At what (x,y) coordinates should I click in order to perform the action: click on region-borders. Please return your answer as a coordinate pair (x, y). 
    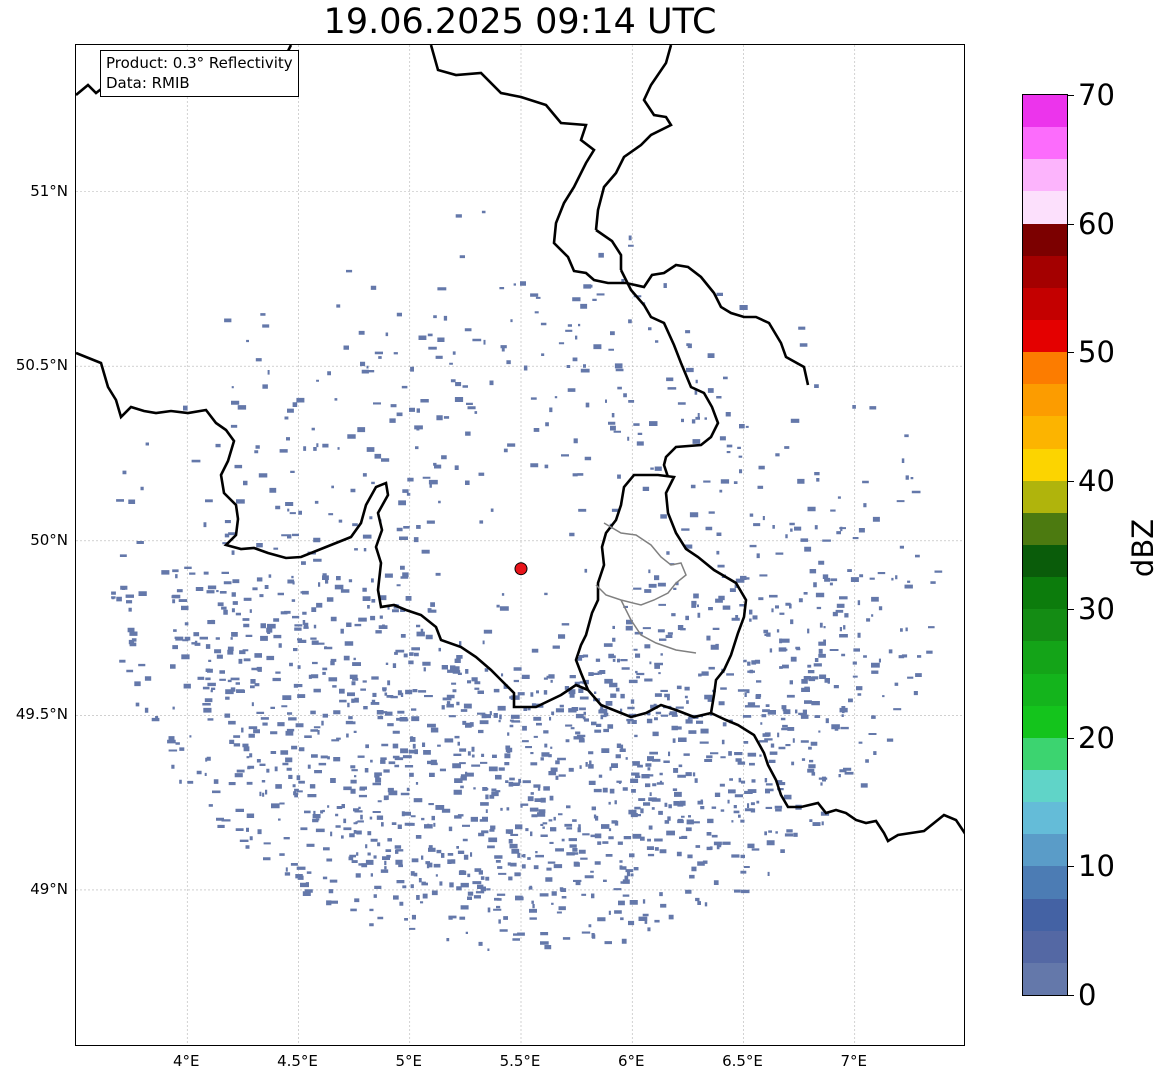
    Looking at the image, I should click on (646, 588).